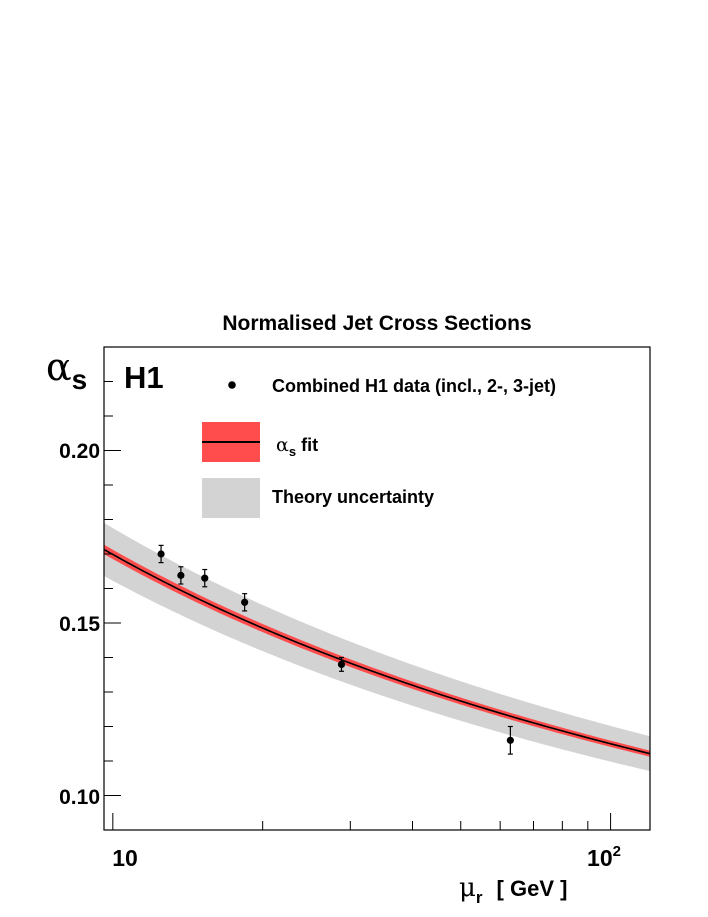 The width and height of the screenshot is (708, 917). I want to click on legend-marker-icon, so click(232, 385).